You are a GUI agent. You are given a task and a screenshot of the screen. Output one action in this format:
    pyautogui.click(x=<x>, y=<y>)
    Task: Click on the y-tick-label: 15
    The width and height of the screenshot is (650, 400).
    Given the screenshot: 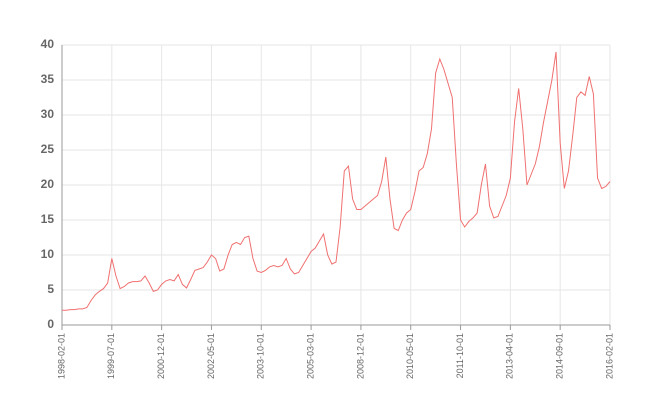 What is the action you would take?
    pyautogui.click(x=48, y=219)
    